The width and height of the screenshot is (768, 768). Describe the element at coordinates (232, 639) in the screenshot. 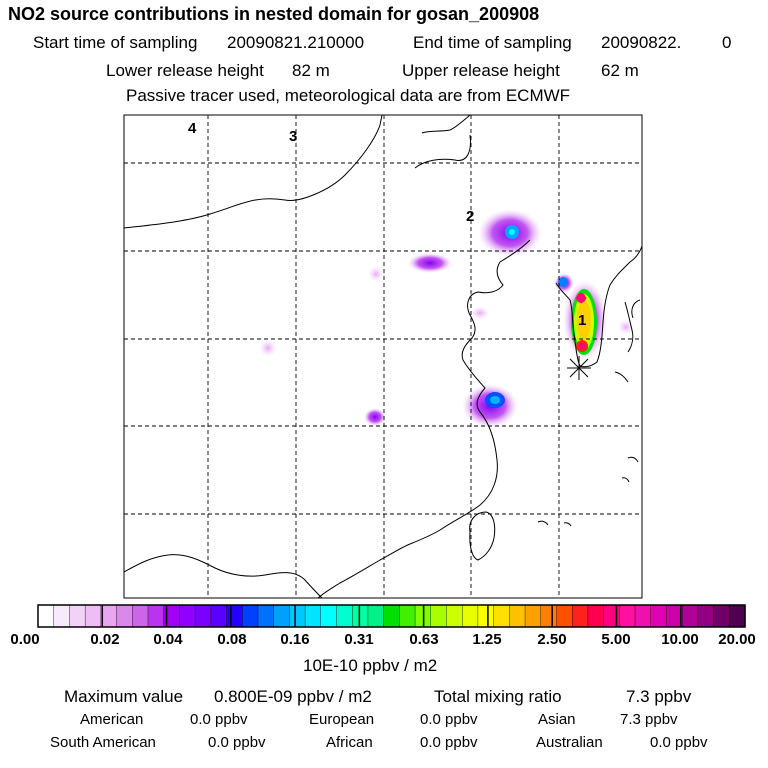

I see `colorbar-tick-label: 0.08` at that location.